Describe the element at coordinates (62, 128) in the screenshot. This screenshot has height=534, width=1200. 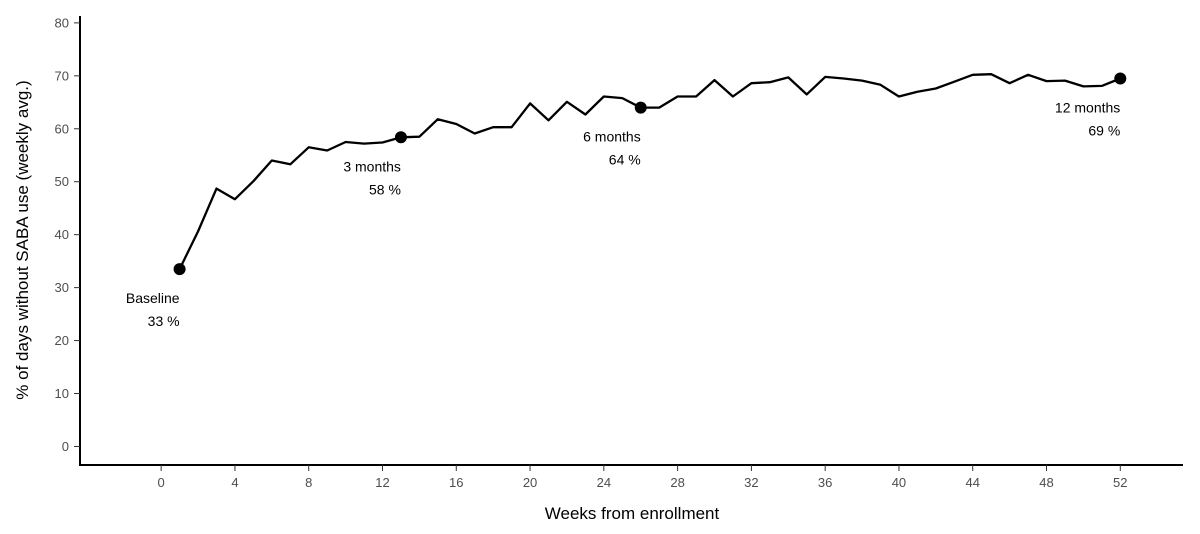
I see `y-tick-label: 60` at that location.